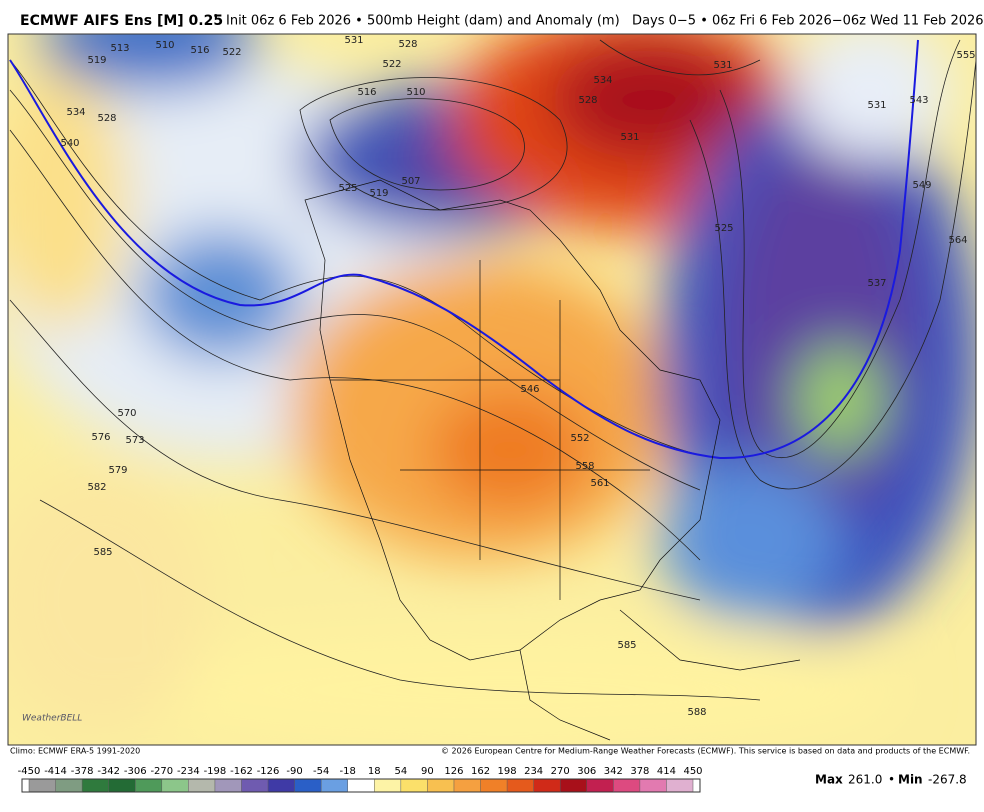 The width and height of the screenshot is (984, 812). Describe the element at coordinates (52, 719) in the screenshot. I see `logo: WeatherBELL` at that location.